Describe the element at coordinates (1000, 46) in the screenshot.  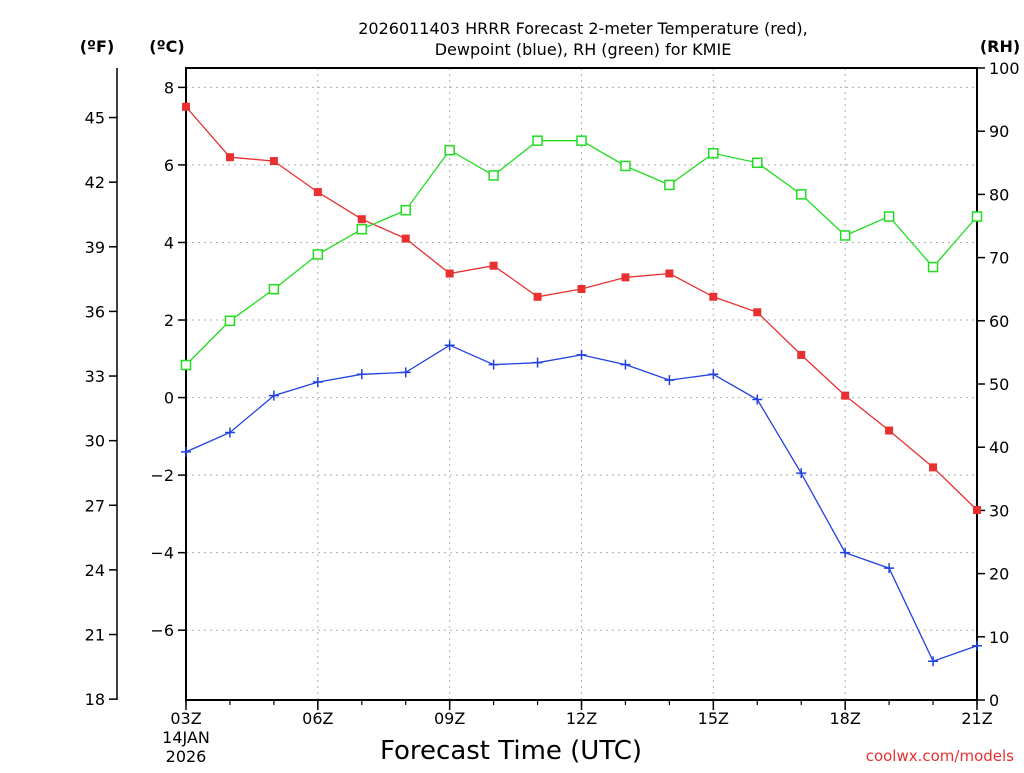
I see `unit-rh-label: (RH)` at that location.